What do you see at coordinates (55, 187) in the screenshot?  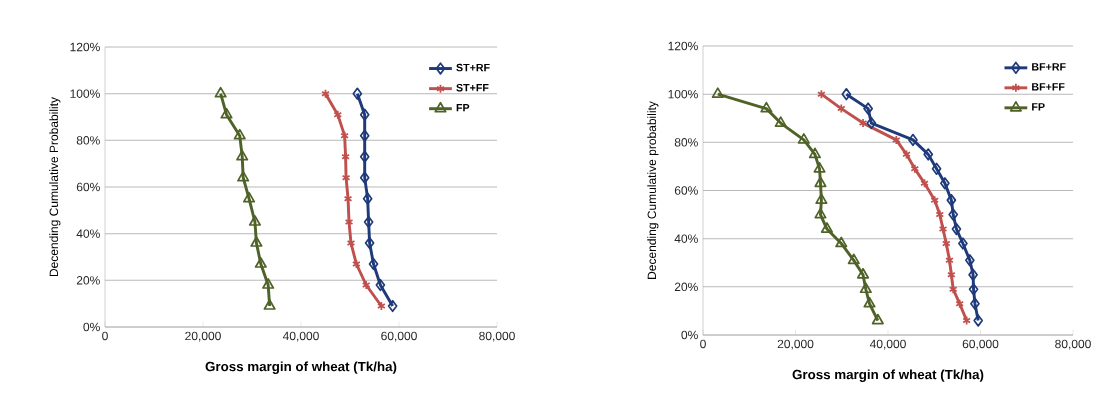 I see `y-axis-title: Decending Cumulative Probability` at bounding box center [55, 187].